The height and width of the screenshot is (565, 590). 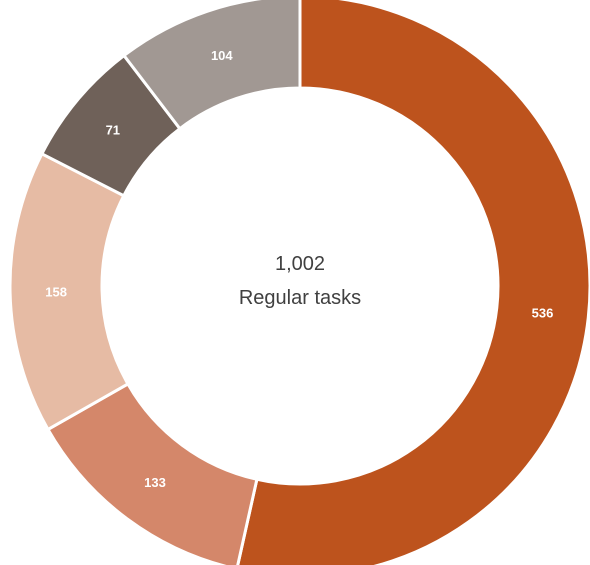 I want to click on center-total-value: 1,002, so click(x=300, y=264).